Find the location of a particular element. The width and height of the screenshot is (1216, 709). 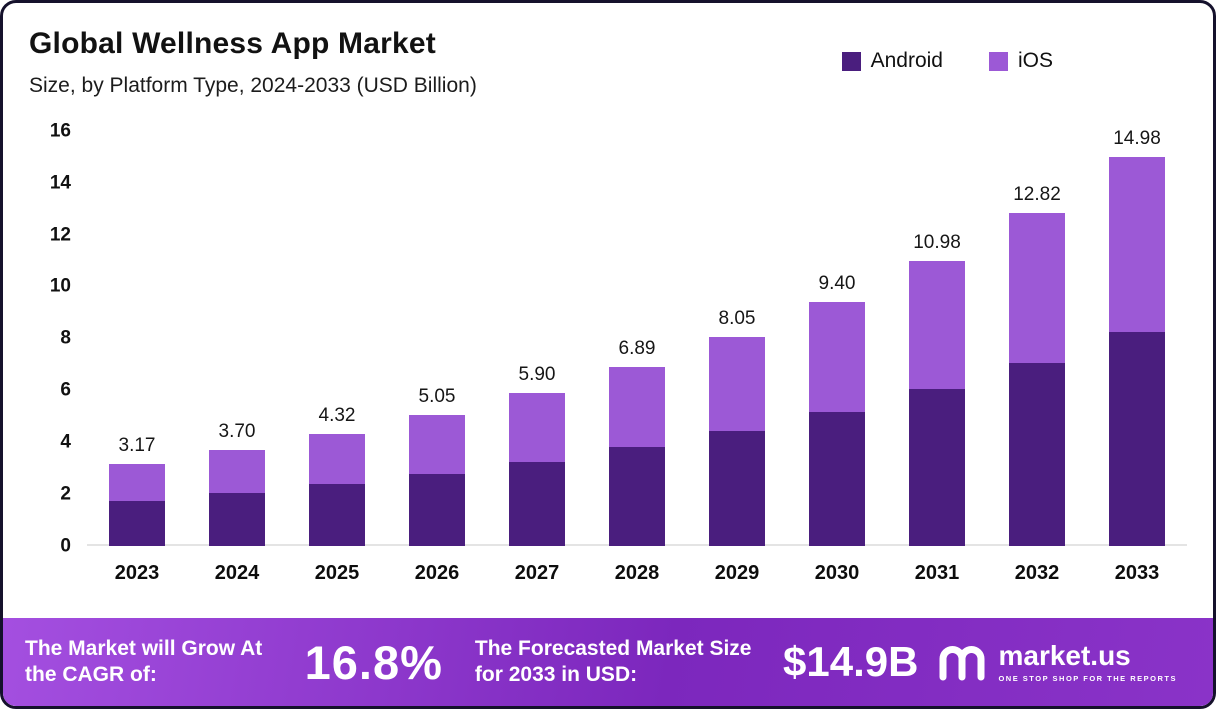

x-axis-label: 2029 is located at coordinates (737, 572).